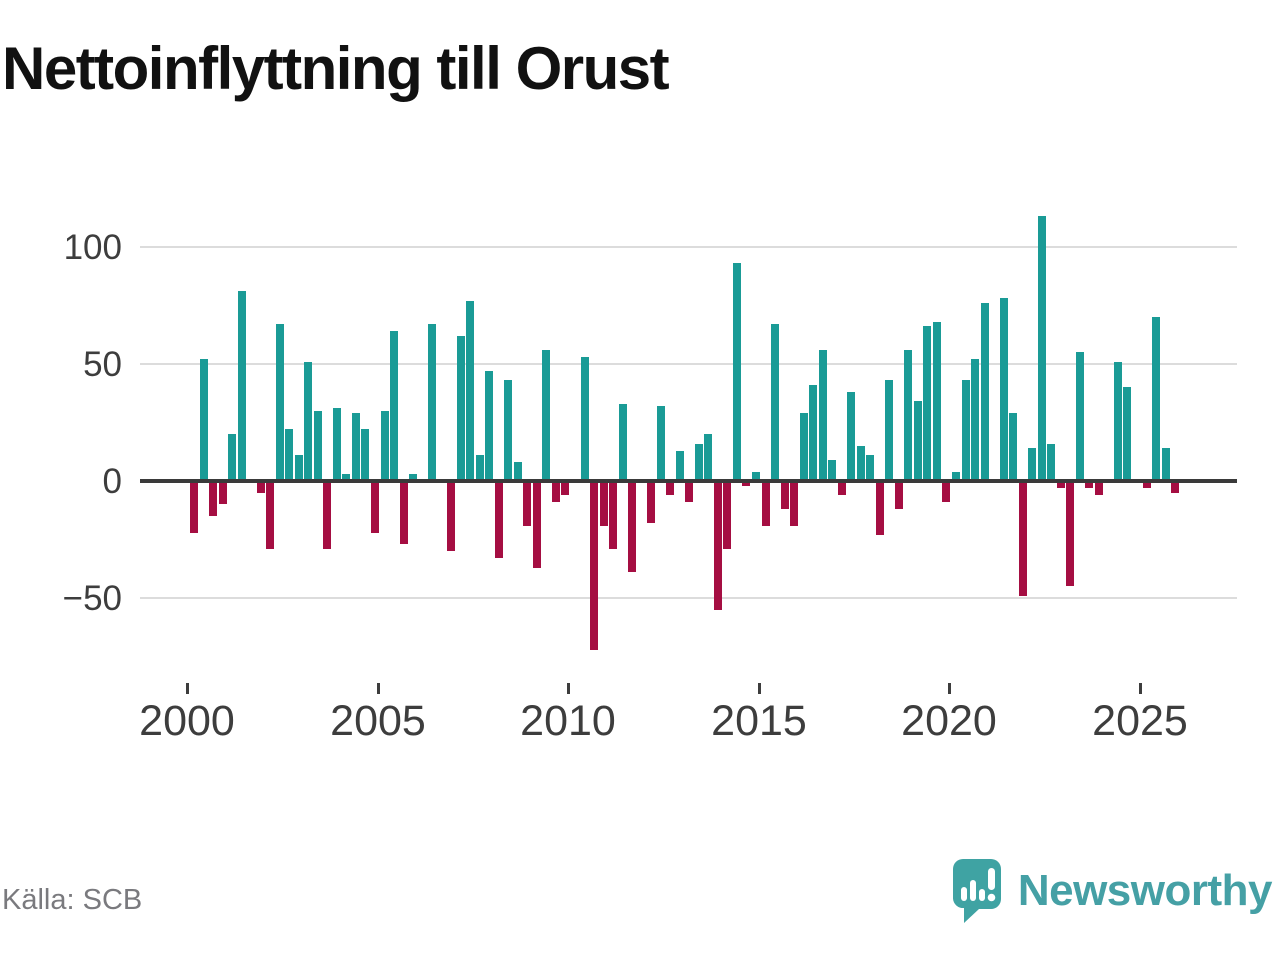 This screenshot has width=1280, height=960. Describe the element at coordinates (508, 430) in the screenshot. I see `bar-2008Q2` at that location.